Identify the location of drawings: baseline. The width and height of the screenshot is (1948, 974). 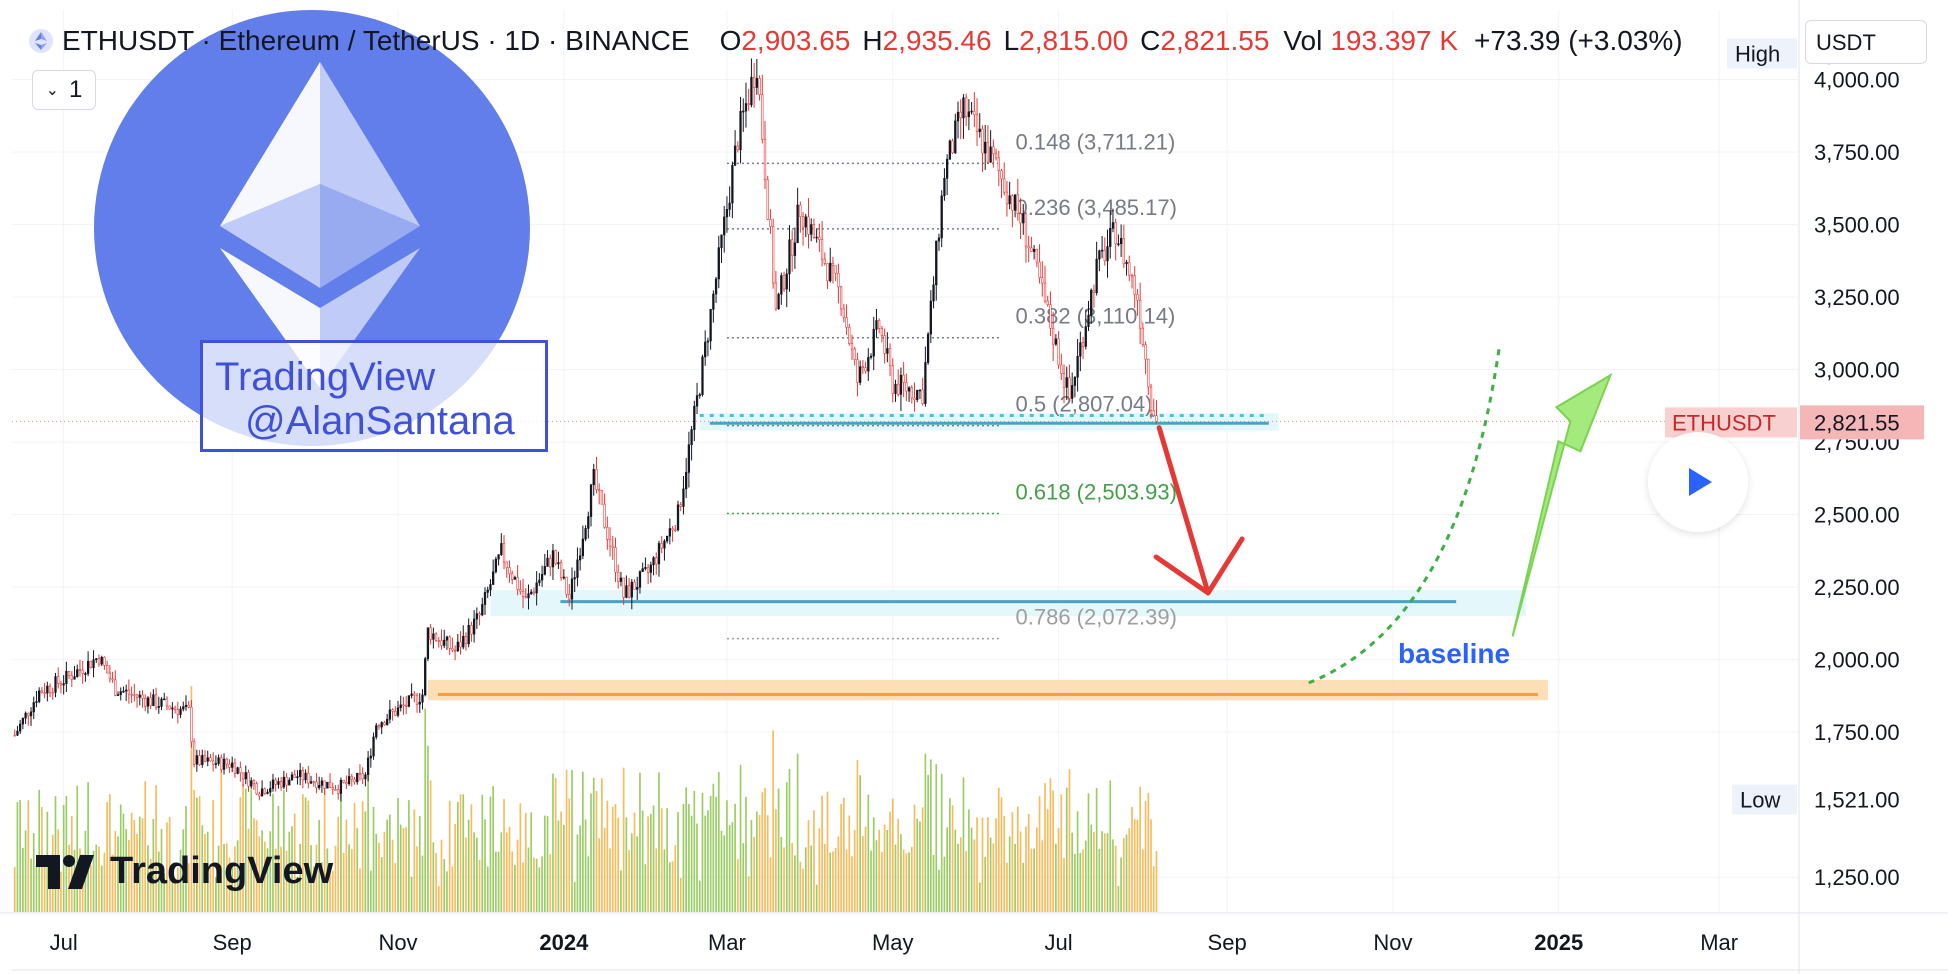
(1383, 517).